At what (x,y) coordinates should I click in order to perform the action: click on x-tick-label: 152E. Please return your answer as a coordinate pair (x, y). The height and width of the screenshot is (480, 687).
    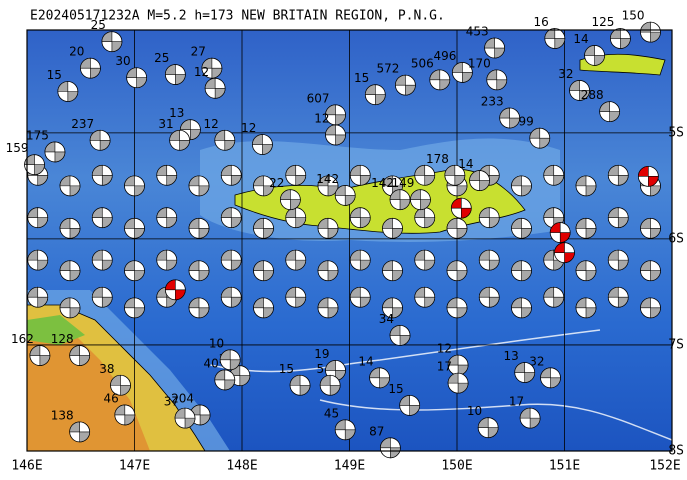
    Looking at the image, I should click on (664, 466).